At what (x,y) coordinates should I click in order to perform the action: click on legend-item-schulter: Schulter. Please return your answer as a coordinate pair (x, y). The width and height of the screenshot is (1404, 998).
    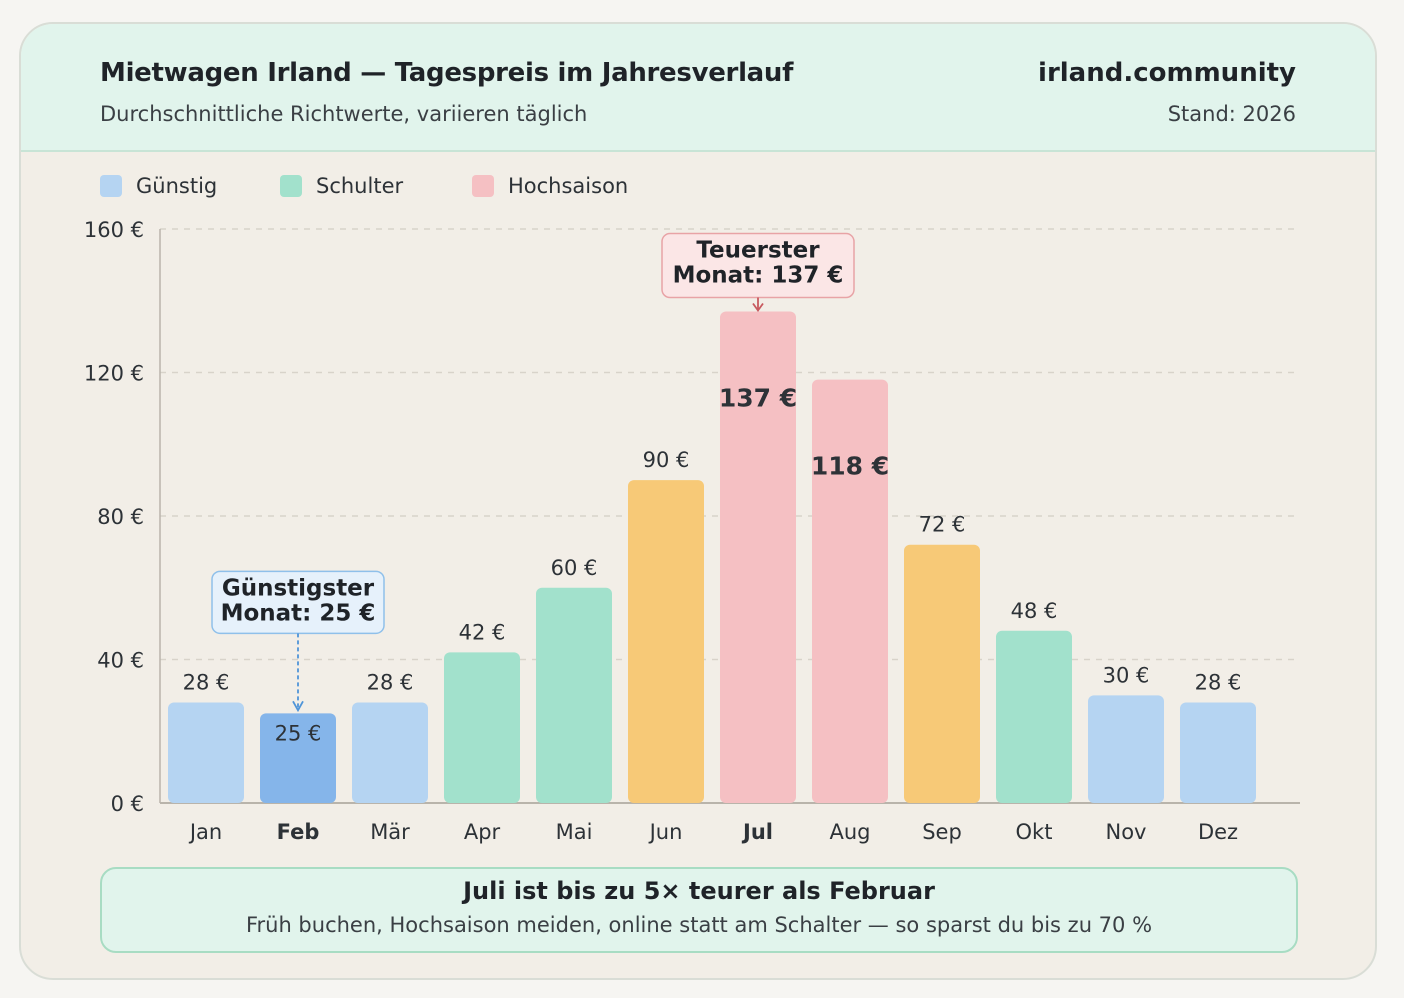
    Looking at the image, I should click on (341, 186).